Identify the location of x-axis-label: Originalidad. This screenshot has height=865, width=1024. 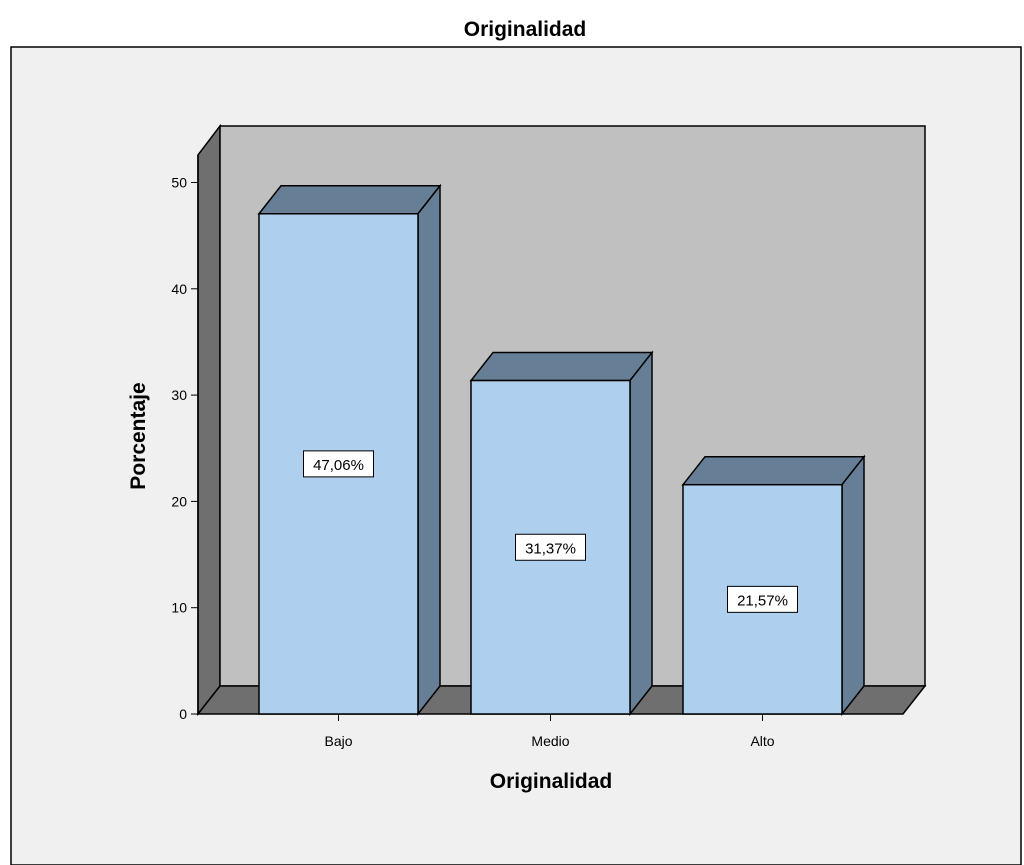
(551, 781).